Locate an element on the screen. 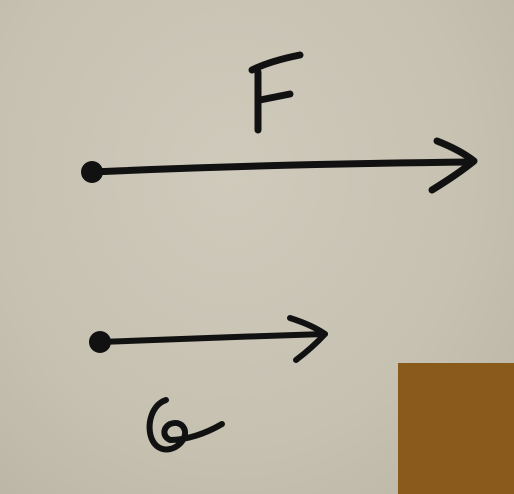  brown-corner-patch is located at coordinates (456, 428).